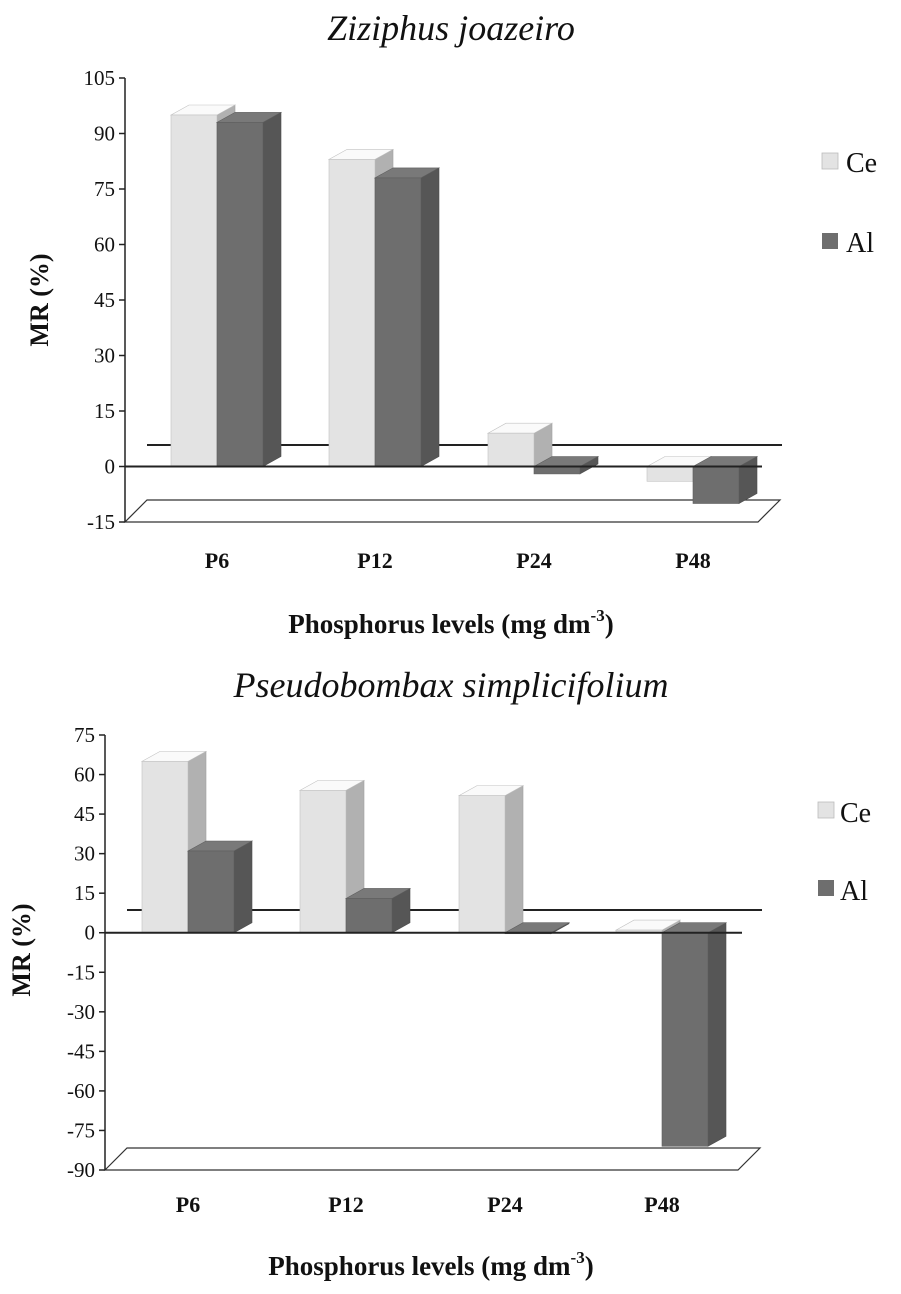 This screenshot has height=1294, width=901. What do you see at coordinates (566, 465) in the screenshot?
I see `bar-al-p24` at bounding box center [566, 465].